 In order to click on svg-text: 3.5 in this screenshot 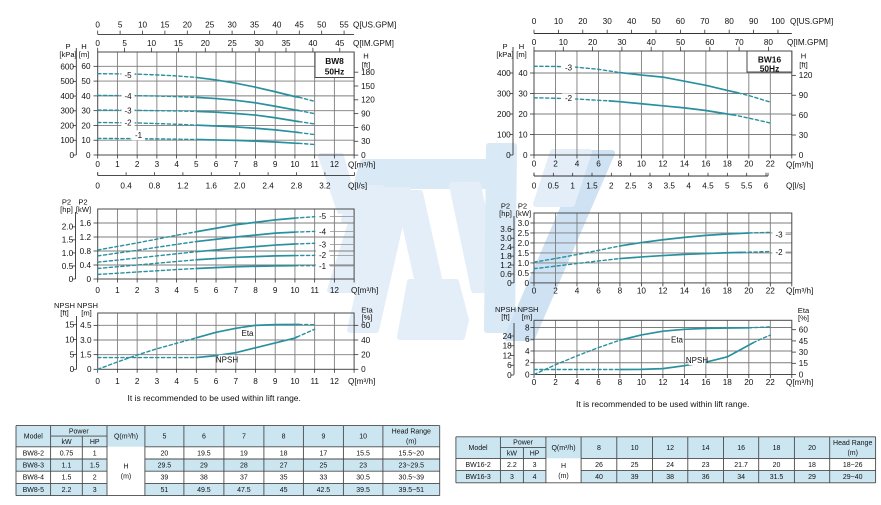, I will do `click(670, 185)`.